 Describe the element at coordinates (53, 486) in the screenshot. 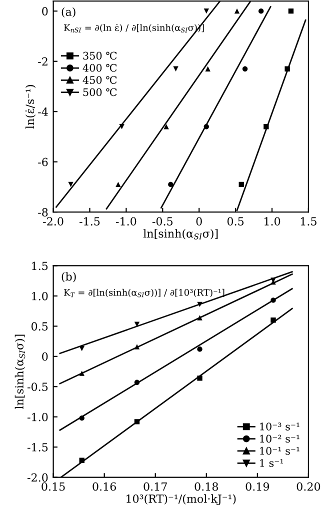

I see `x-tick-label: 0.15` at that location.